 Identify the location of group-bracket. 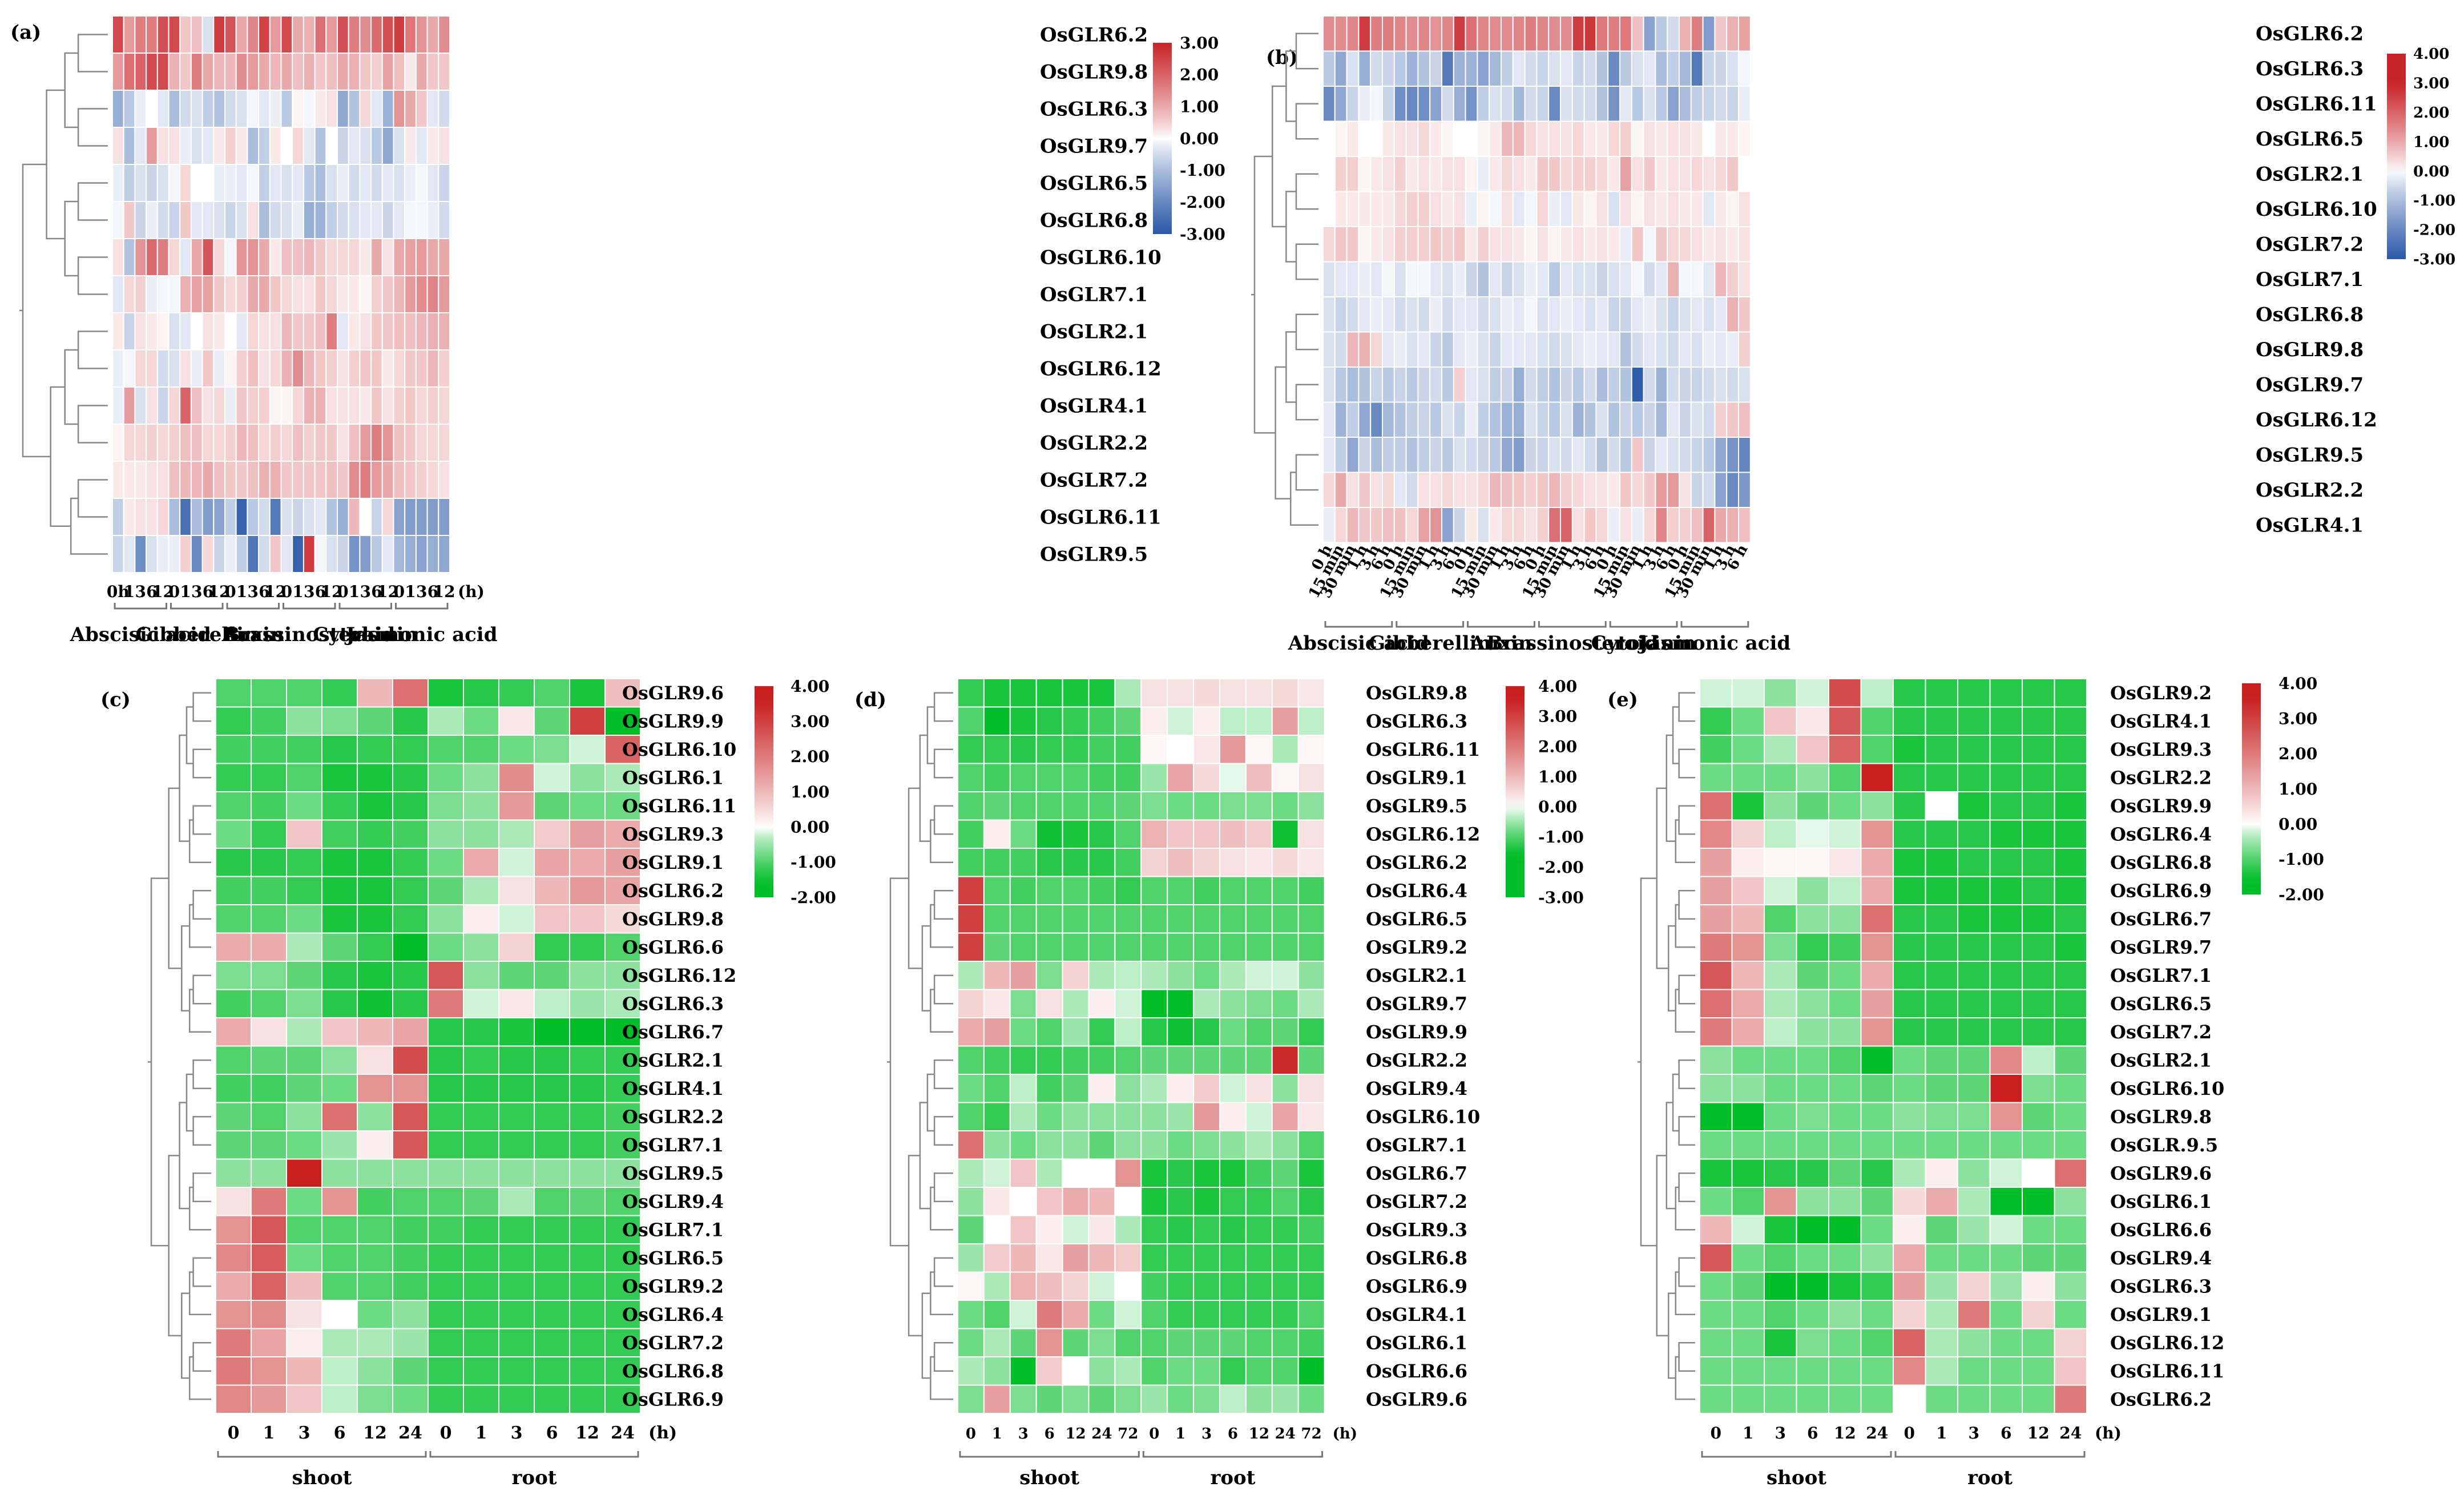
(140, 606).